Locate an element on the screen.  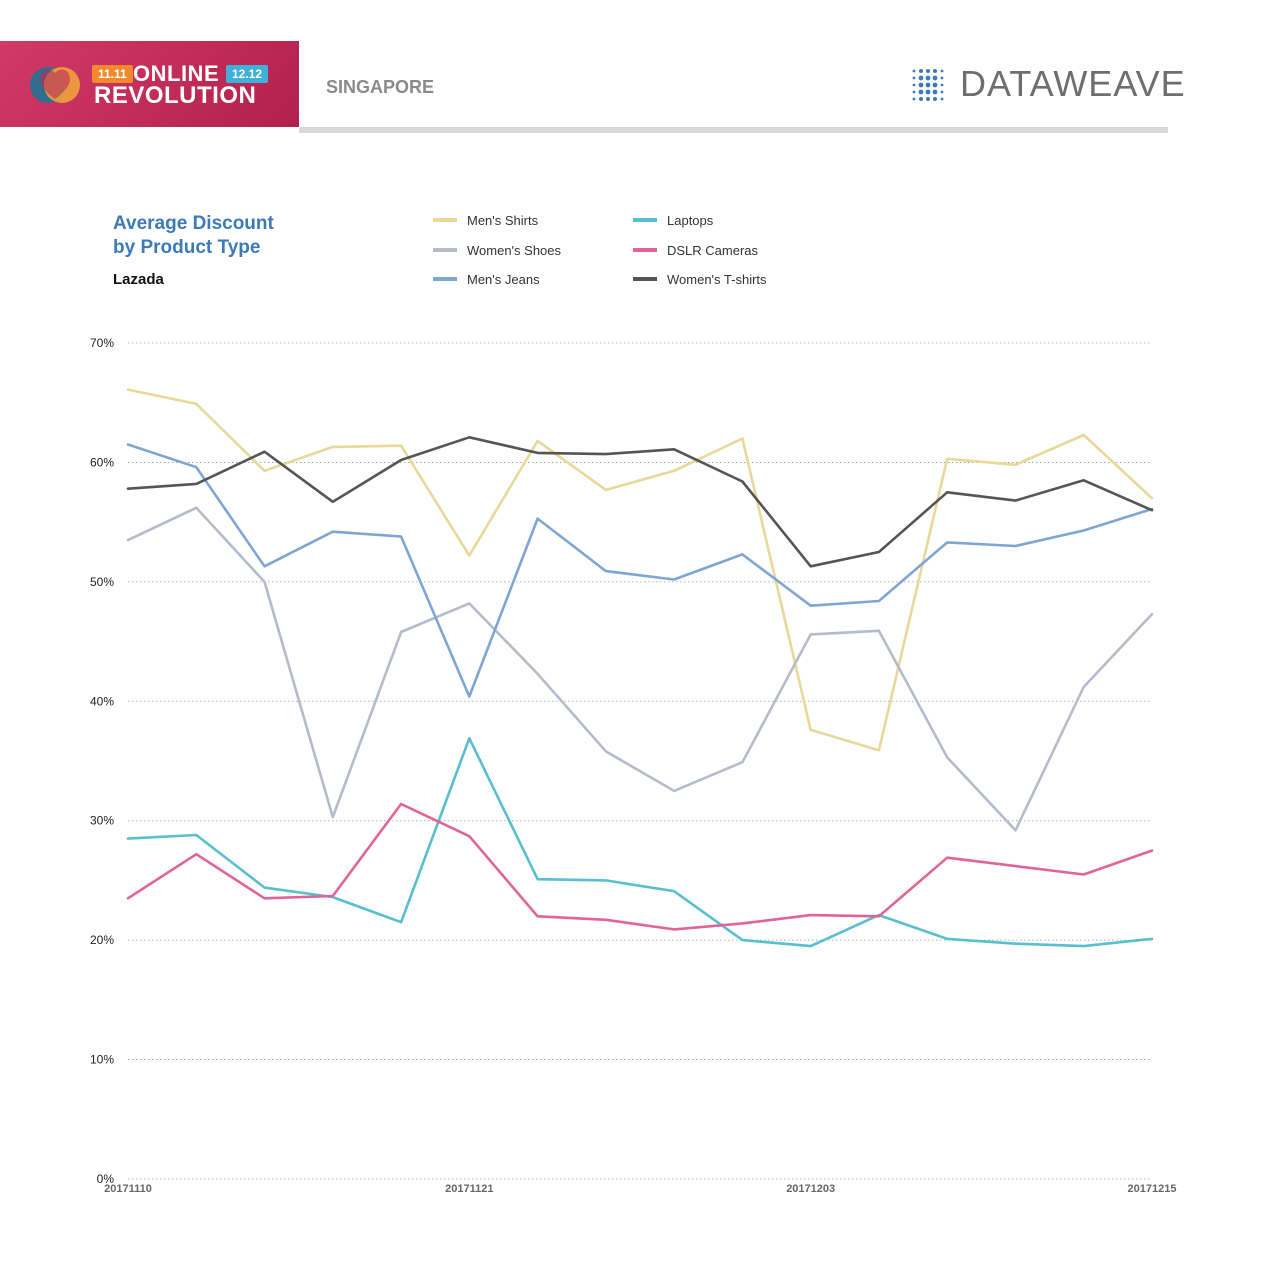
x-tick-label: 20171121 is located at coordinates (469, 1189).